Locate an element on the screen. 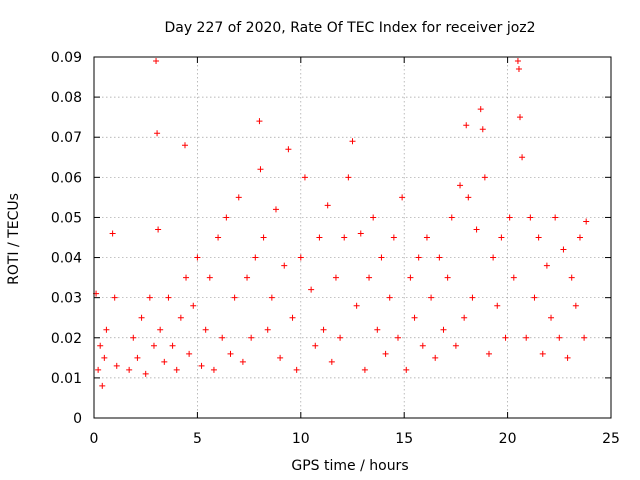  y-tick-label: 0.06 is located at coordinates (66, 178).